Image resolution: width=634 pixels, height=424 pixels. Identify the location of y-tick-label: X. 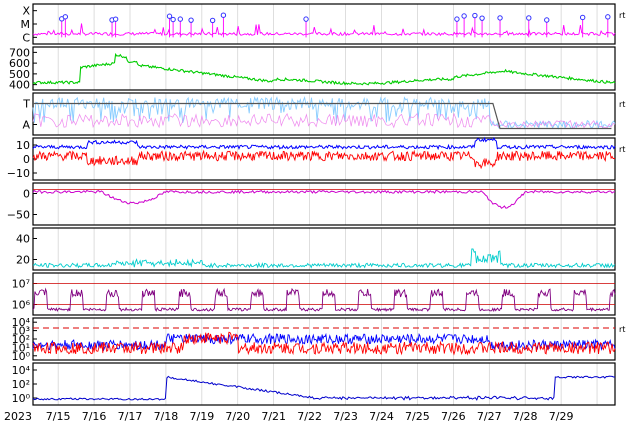
(26, 11).